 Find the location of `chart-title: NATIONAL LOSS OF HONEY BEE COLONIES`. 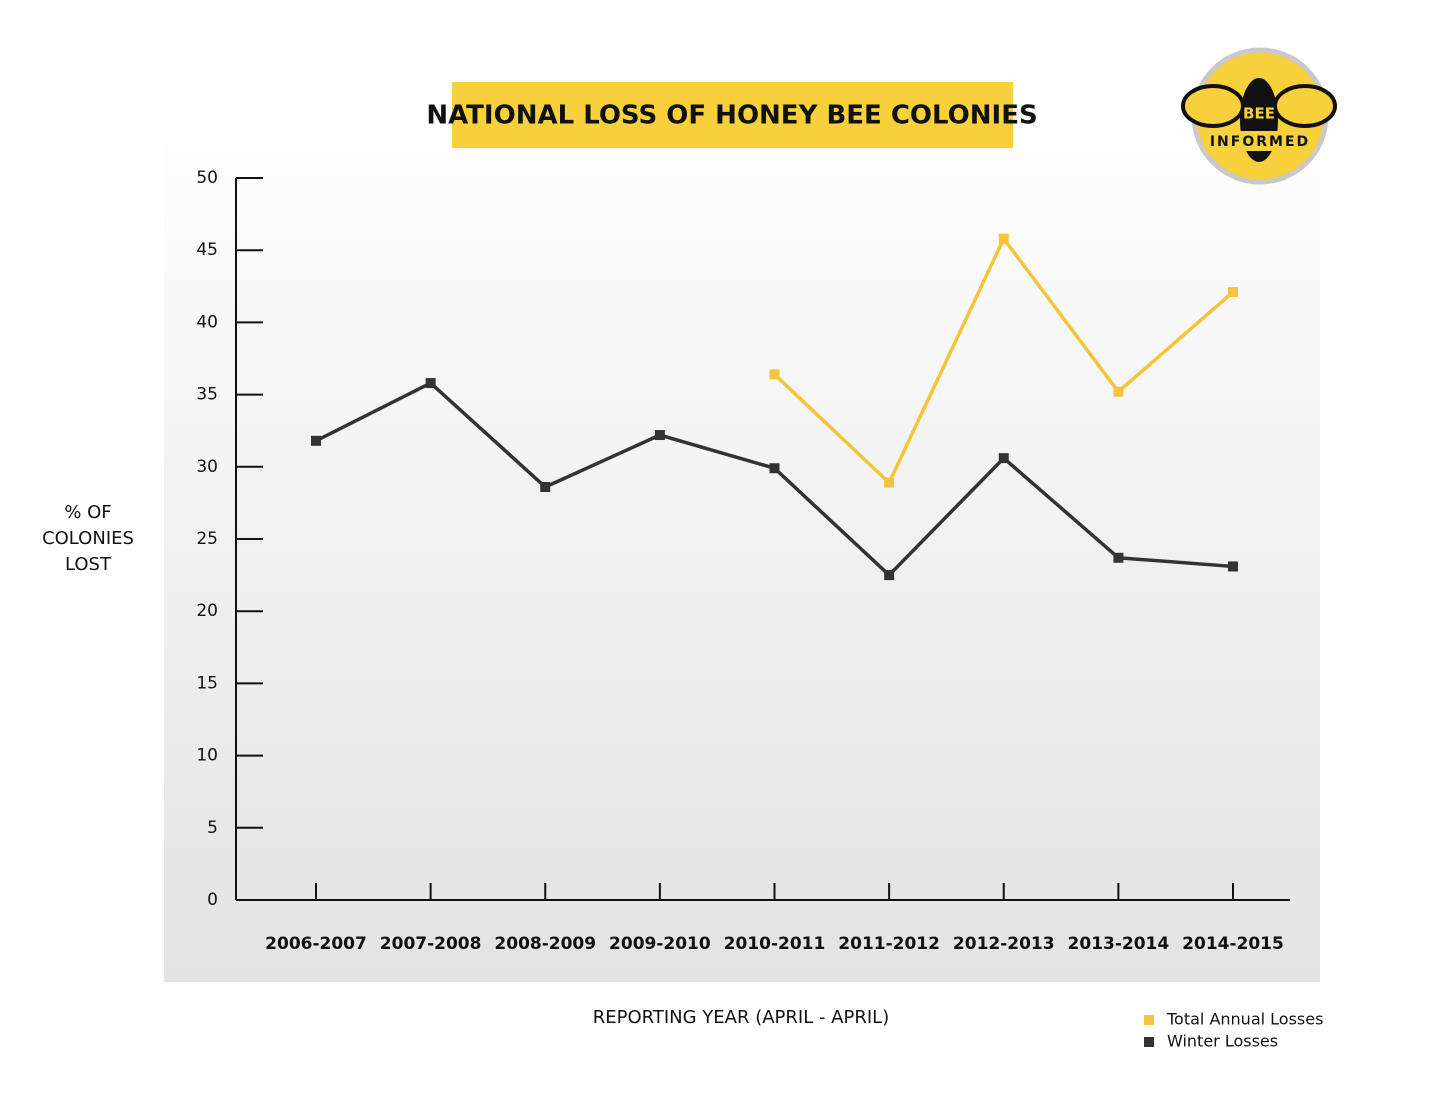

chart-title: NATIONAL LOSS OF HONEY BEE COLONIES is located at coordinates (731, 116).